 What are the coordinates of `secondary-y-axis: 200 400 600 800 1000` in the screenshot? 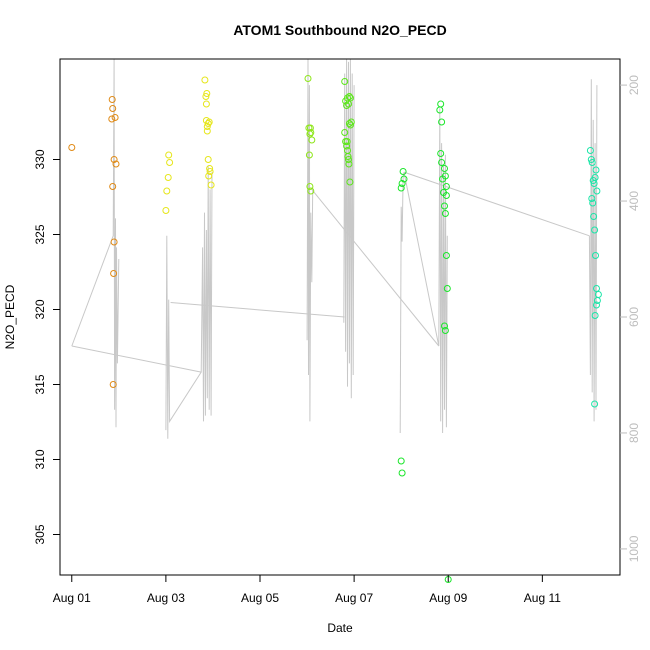 It's located at (630, 318).